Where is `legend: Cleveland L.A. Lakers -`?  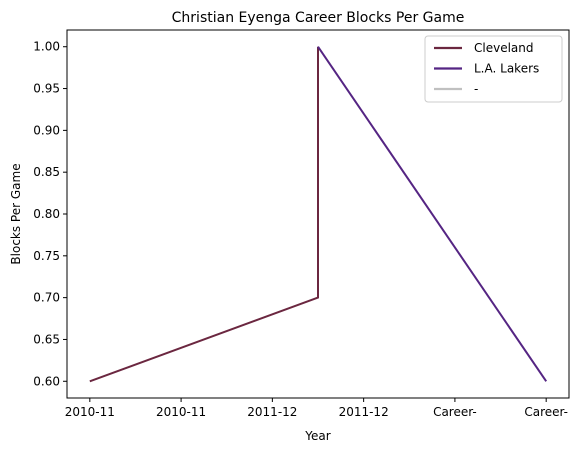 legend: Cleveland L.A. Lakers - is located at coordinates (493, 69).